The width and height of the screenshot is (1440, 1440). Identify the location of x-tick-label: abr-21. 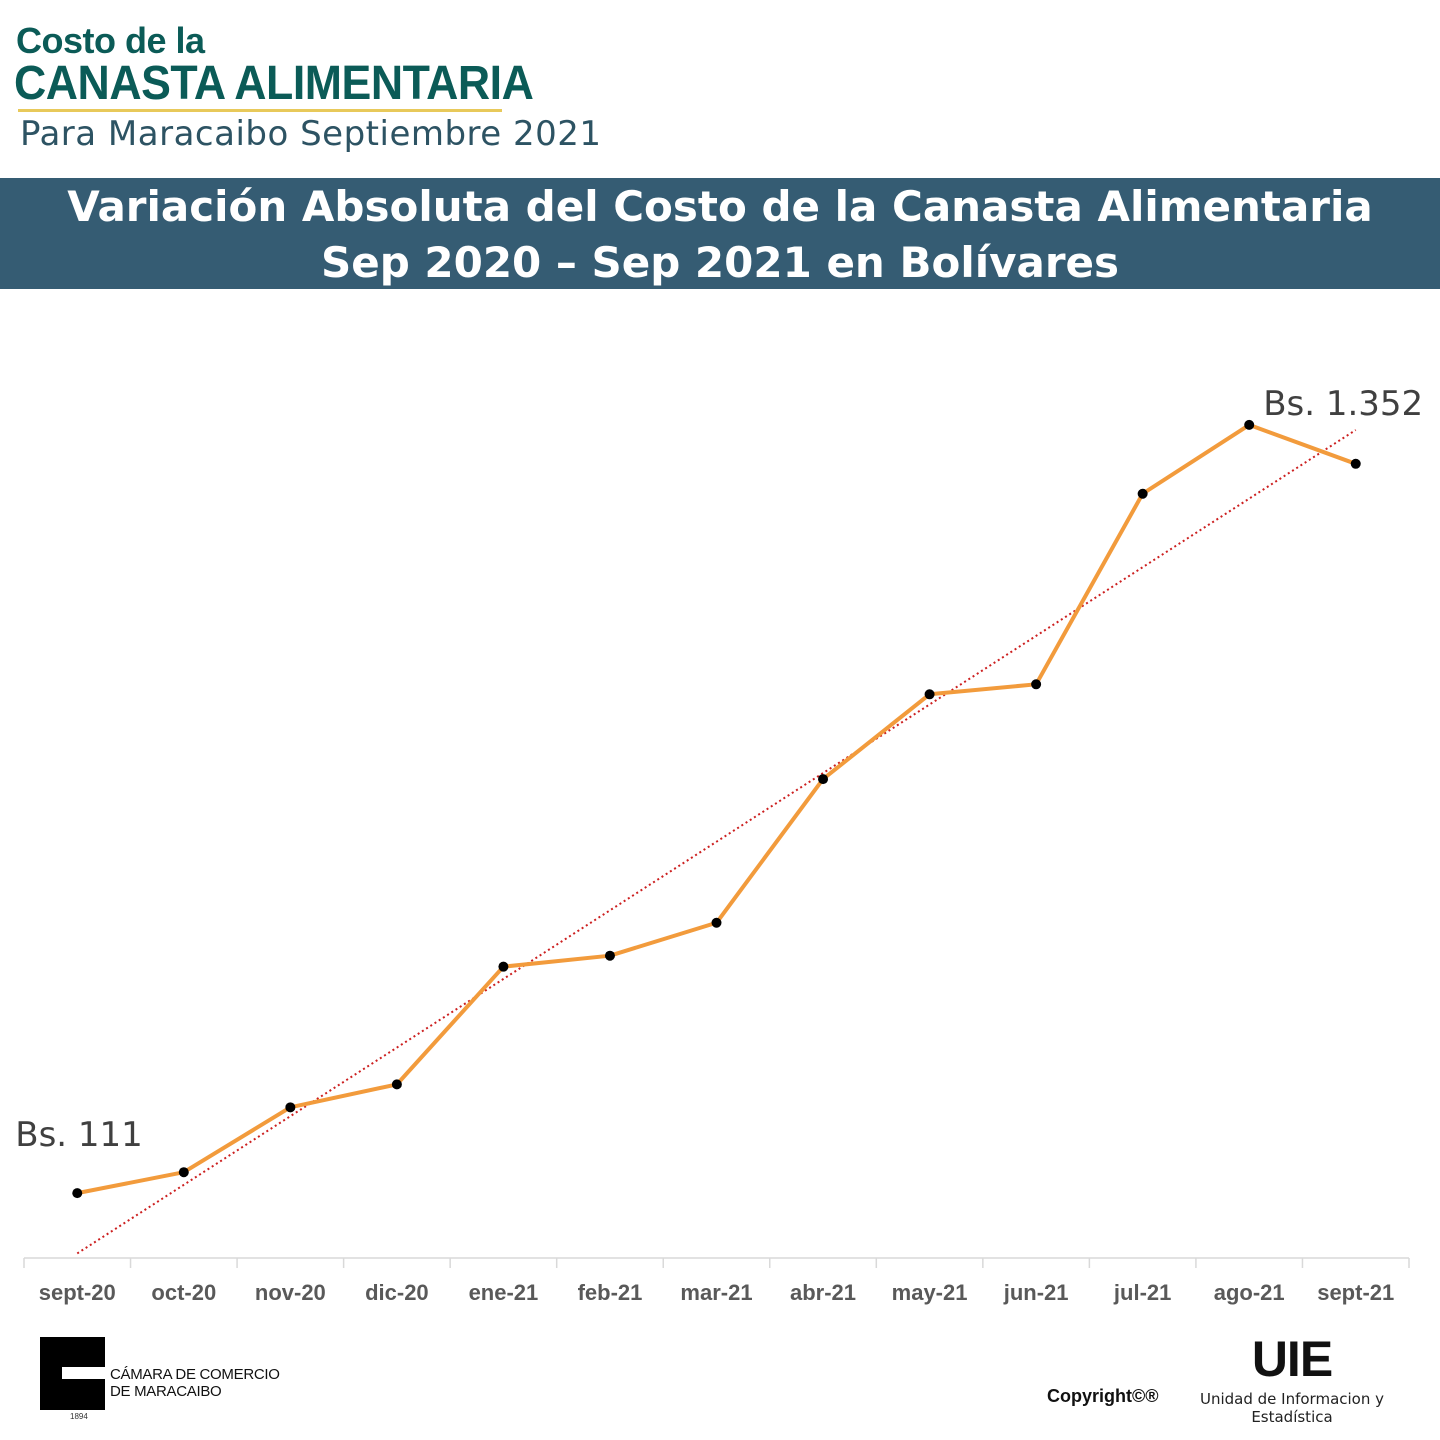
(823, 1292).